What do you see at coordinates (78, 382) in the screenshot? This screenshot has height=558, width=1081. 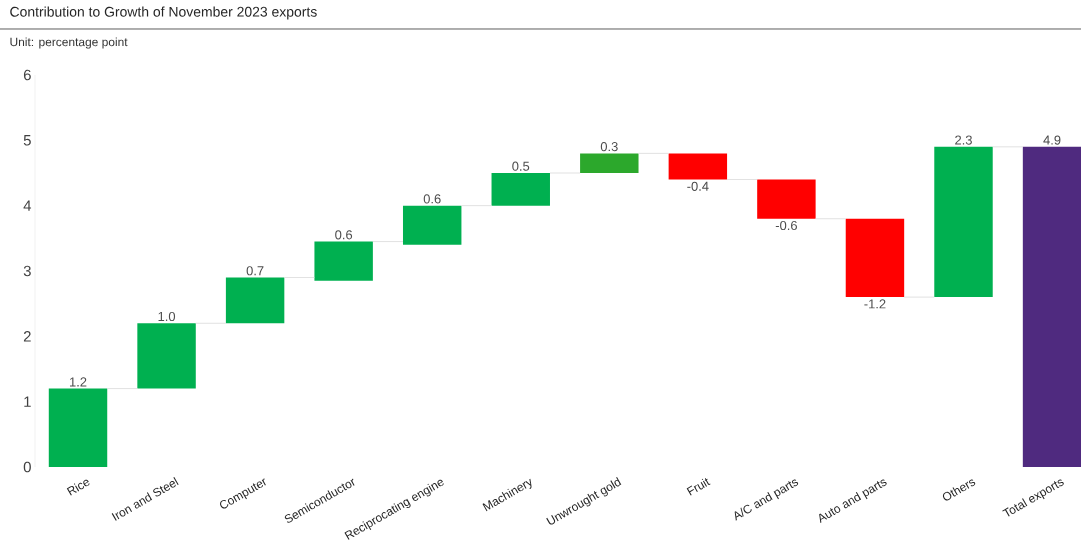 I see `data-label: 1.2` at bounding box center [78, 382].